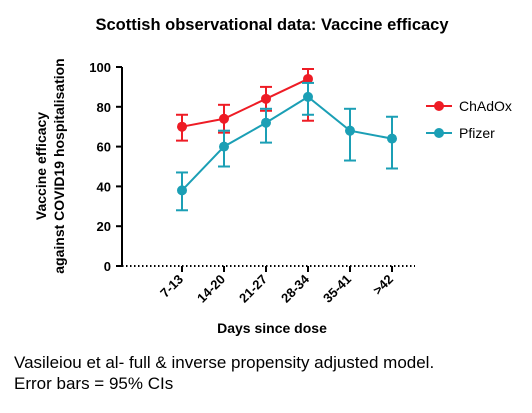 This screenshot has height=413, width=532. I want to click on series-chadox, so click(245, 104).